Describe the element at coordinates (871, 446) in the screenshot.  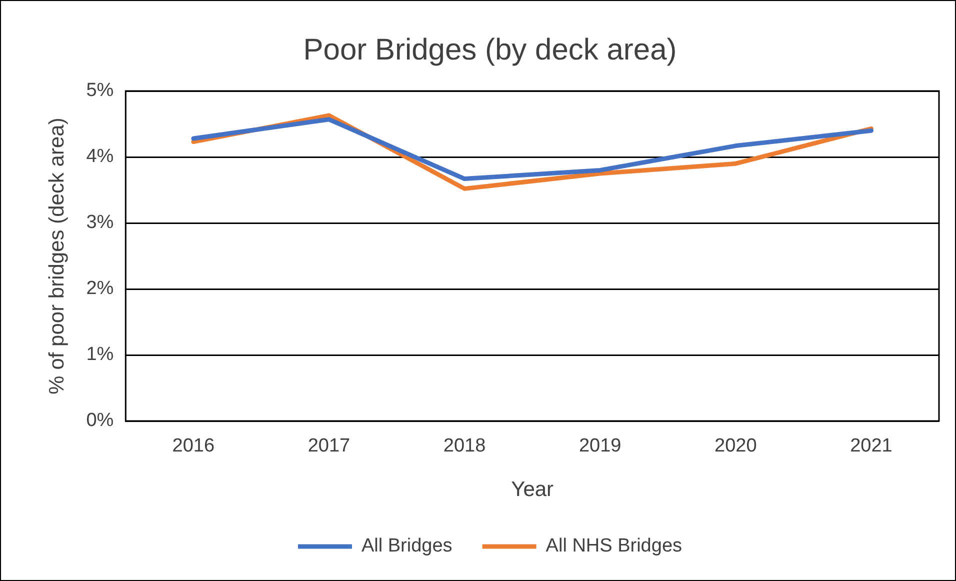
I see `x-tick-label: 2021` at that location.